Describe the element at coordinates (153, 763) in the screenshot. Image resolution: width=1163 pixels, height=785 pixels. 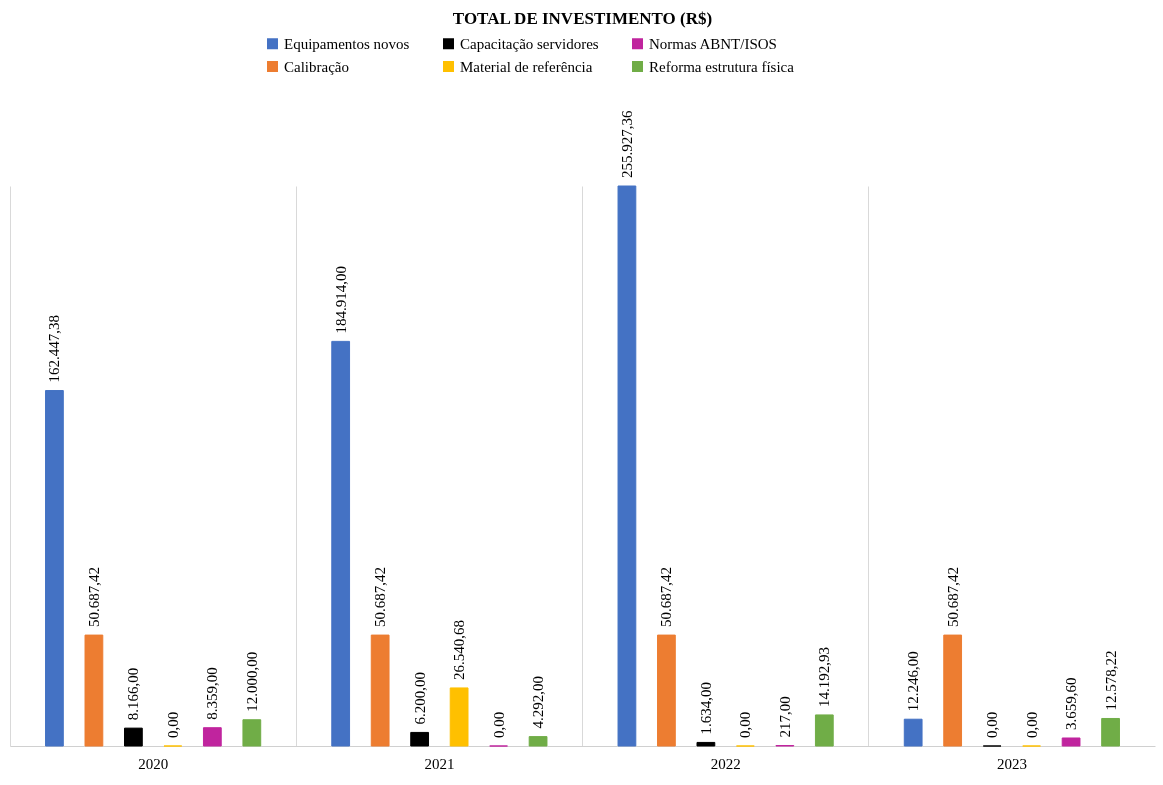
I see `x-tick-label: 2020` at that location.